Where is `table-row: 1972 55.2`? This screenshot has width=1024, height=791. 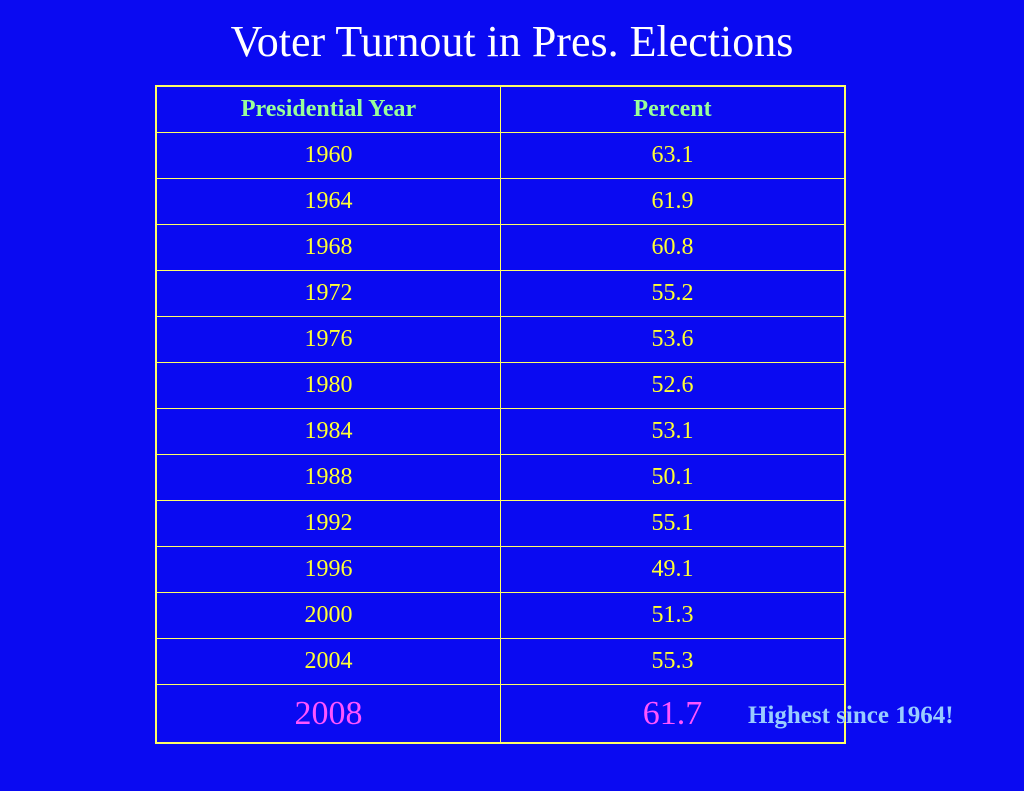
table-row: 1972 55.2 is located at coordinates (500, 293).